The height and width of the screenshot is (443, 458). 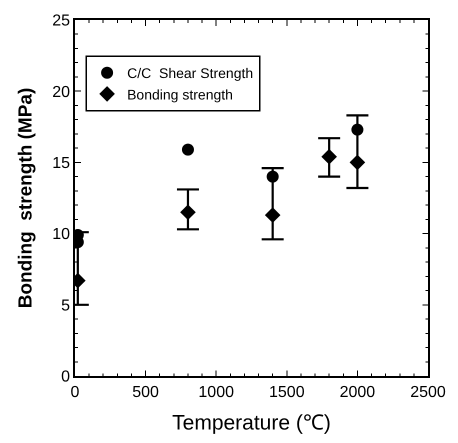 I want to click on y-axis-title: Bonding strength (MPa), so click(x=26, y=198).